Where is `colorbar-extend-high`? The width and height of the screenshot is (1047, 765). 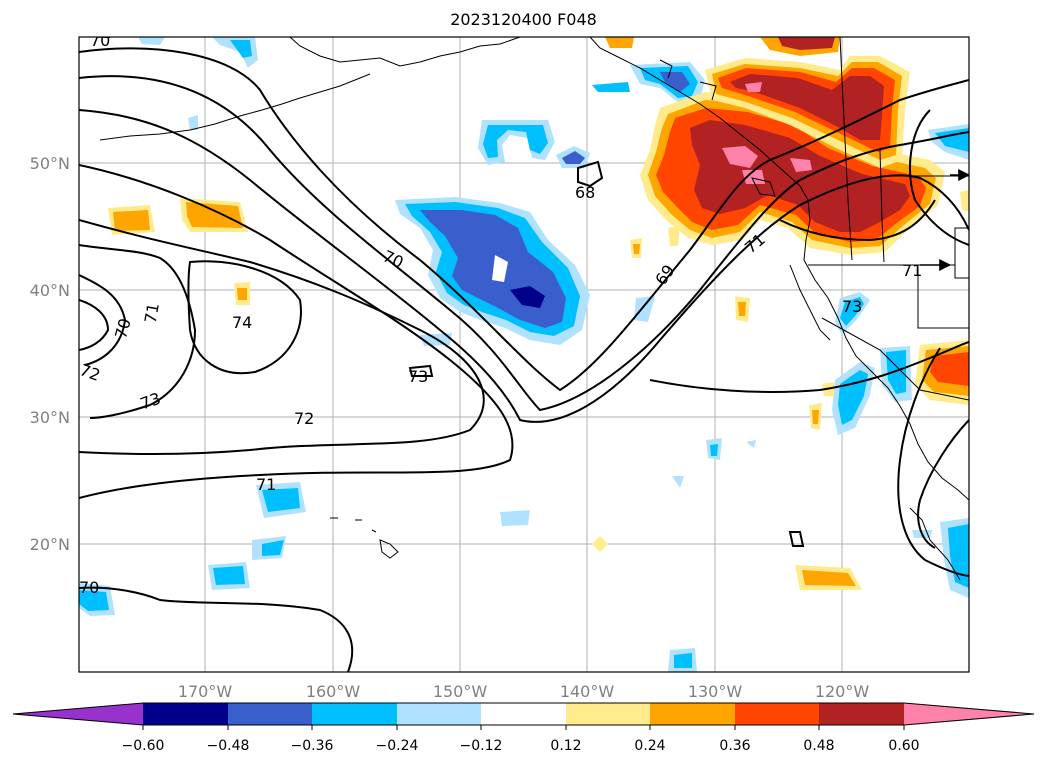
colorbar-extend-high is located at coordinates (969, 714).